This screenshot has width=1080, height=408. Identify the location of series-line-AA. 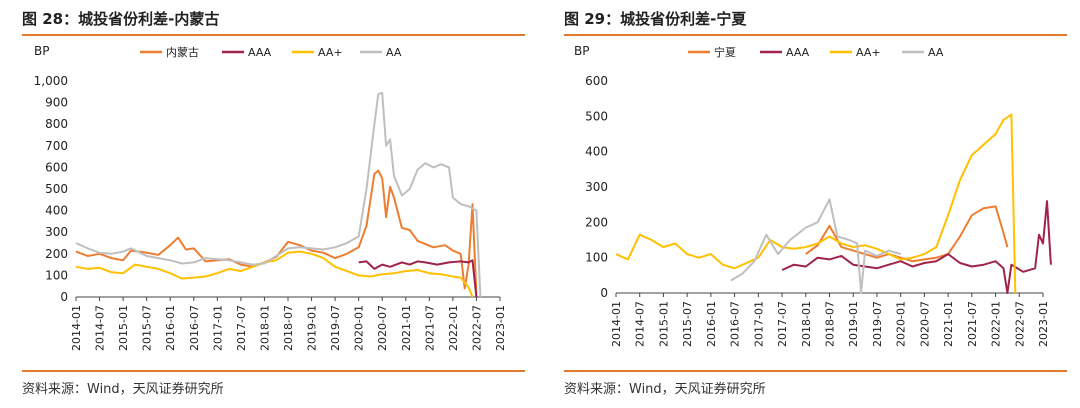
(815, 246).